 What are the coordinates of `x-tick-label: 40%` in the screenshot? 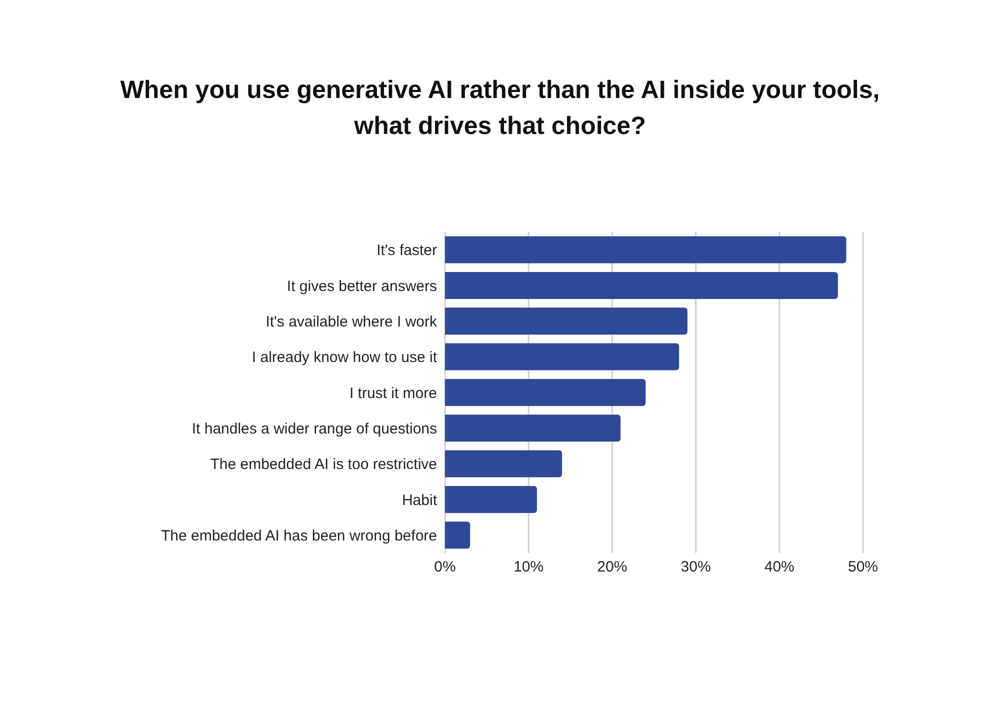 It's located at (779, 567).